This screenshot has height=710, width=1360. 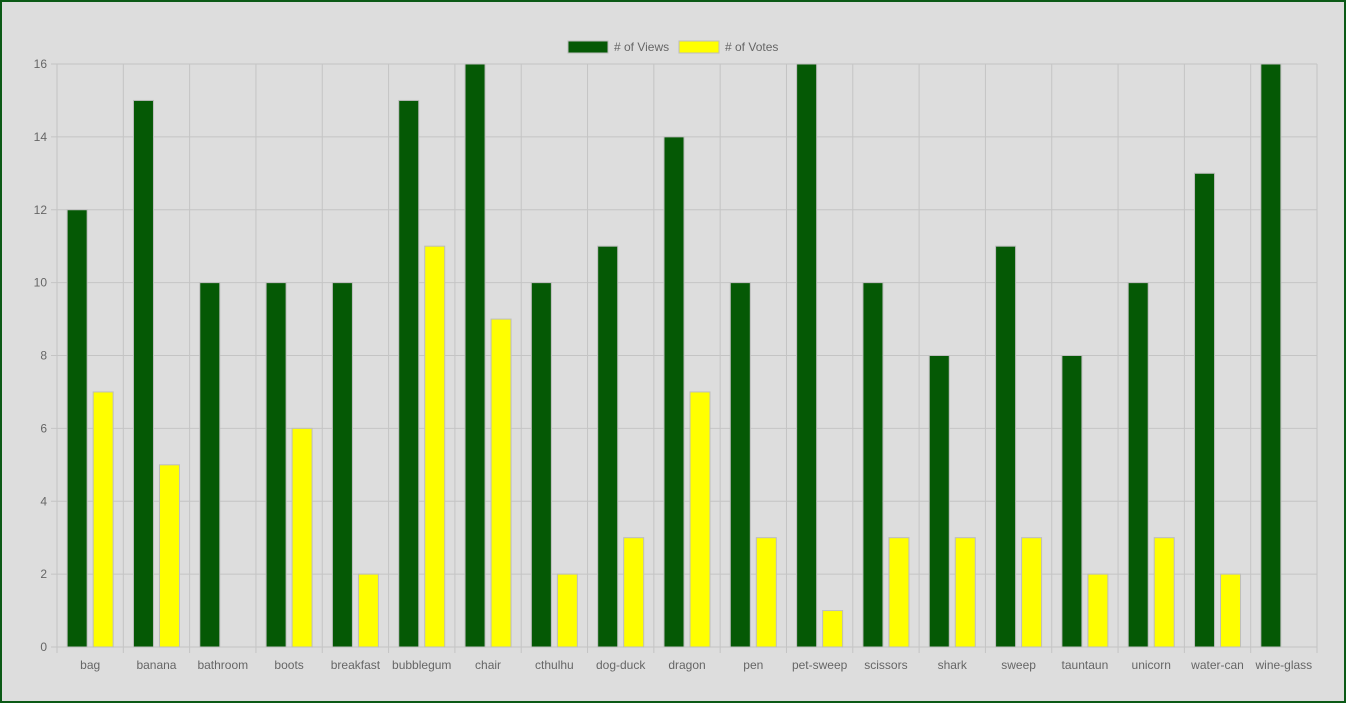 What do you see at coordinates (899, 592) in the screenshot?
I see `votes-bar-scissors` at bounding box center [899, 592].